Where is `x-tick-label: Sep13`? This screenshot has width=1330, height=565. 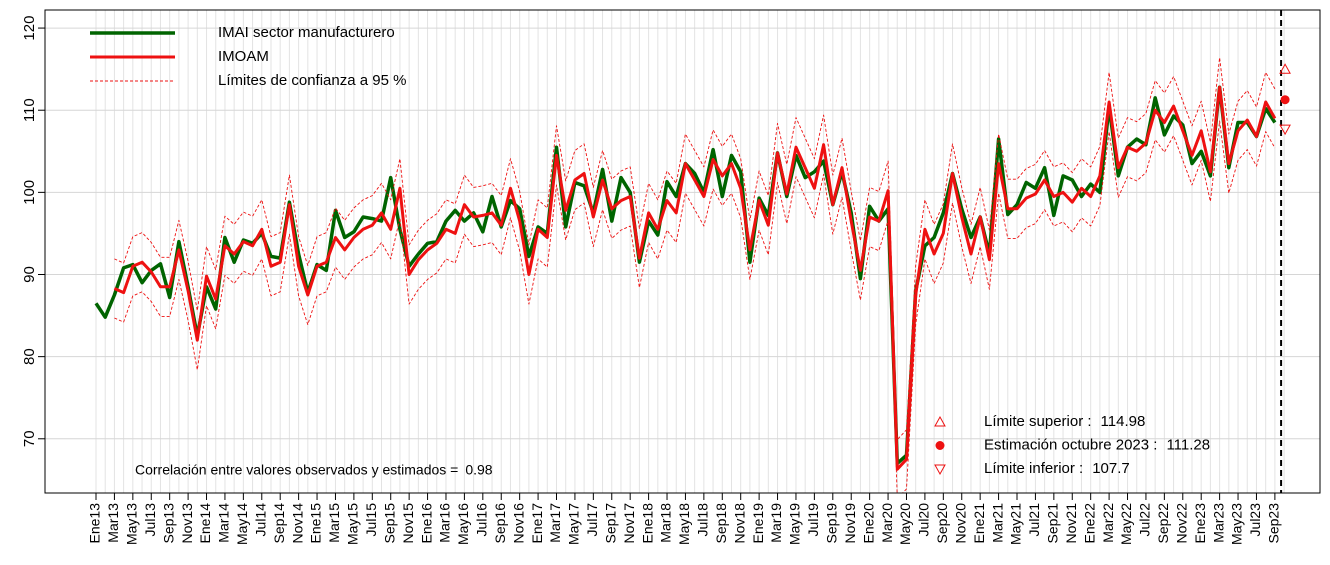
x-tick-label: Sep13 is located at coordinates (168, 523).